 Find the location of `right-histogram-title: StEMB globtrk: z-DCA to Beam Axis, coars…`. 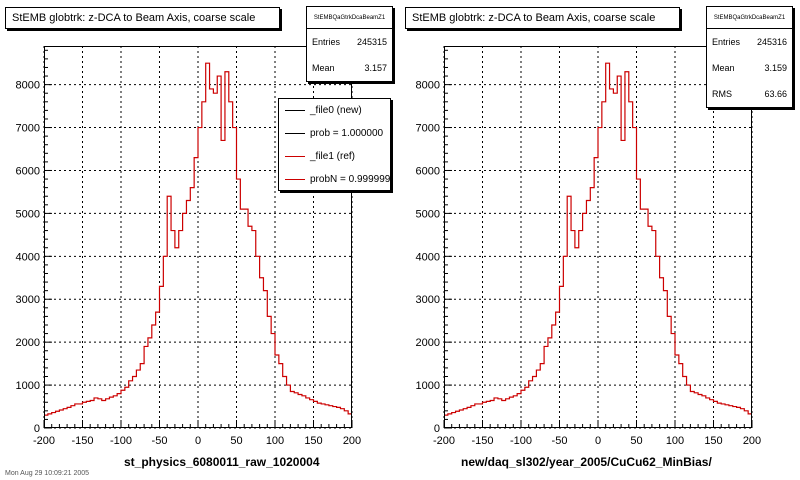

right-histogram-title: StEMB globtrk: z-DCA to Beam Axis, coars… is located at coordinates (542, 18).